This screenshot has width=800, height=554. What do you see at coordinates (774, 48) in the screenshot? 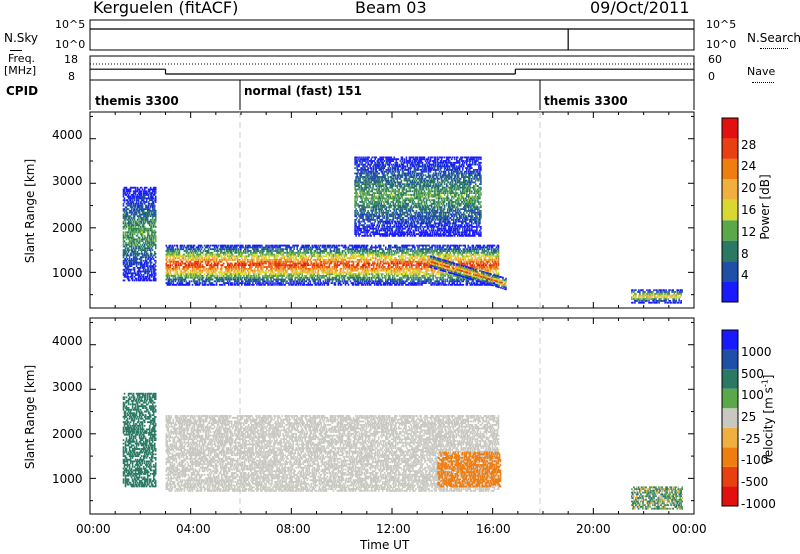
I see `nsearch-legend-line` at bounding box center [774, 48].